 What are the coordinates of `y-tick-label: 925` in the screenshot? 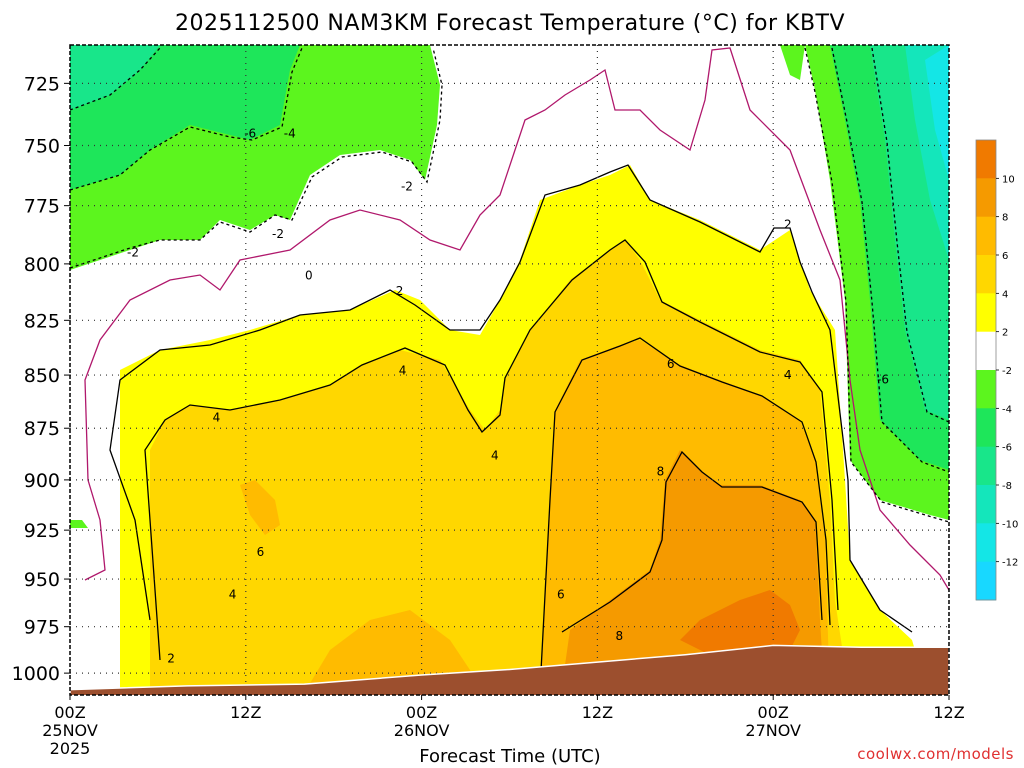 It's located at (42, 531).